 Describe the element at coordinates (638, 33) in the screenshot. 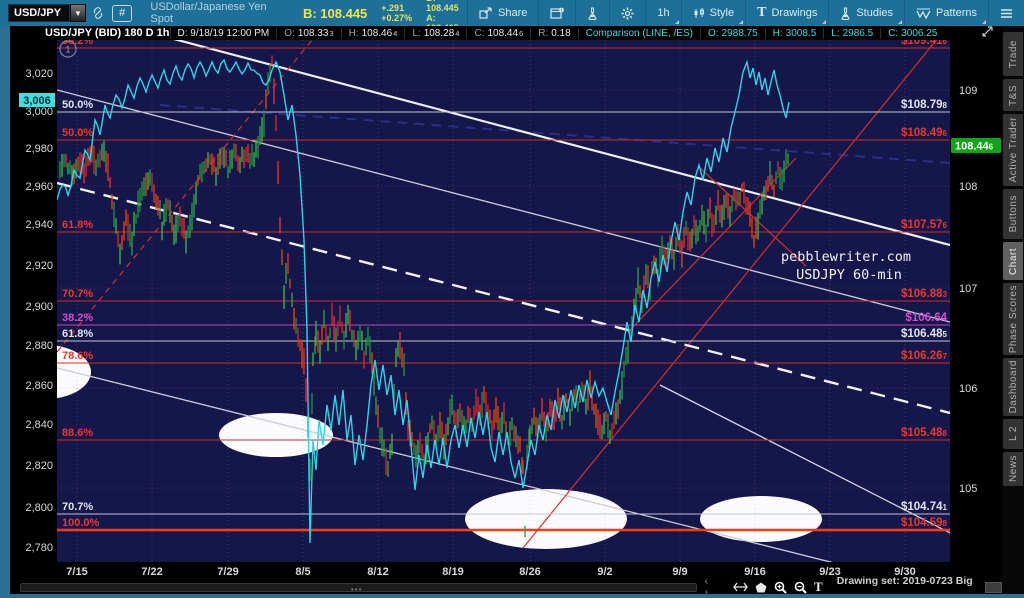

I see `comparison-label: Comparison (LINE, /ES)` at that location.